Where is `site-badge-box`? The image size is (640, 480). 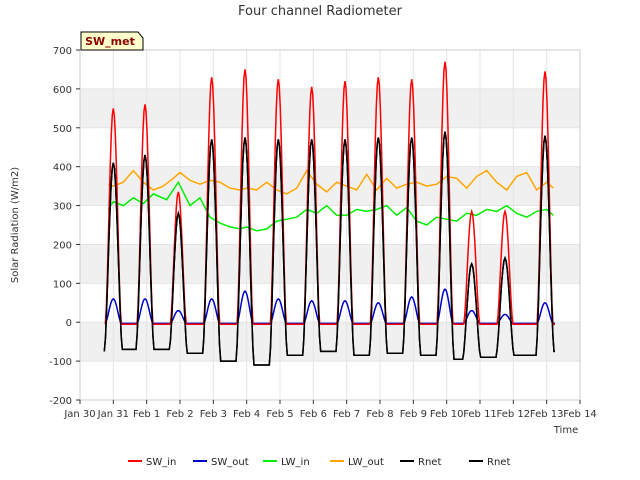 site-badge-box is located at coordinates (112, 41).